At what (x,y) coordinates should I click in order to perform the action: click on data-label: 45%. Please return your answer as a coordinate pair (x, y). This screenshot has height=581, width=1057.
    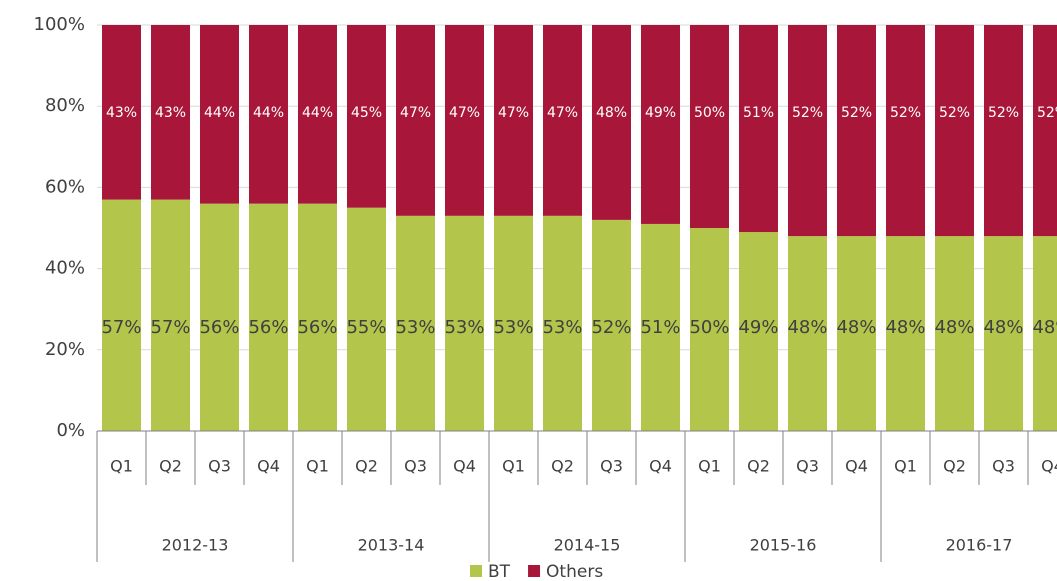
    Looking at the image, I should click on (366, 113).